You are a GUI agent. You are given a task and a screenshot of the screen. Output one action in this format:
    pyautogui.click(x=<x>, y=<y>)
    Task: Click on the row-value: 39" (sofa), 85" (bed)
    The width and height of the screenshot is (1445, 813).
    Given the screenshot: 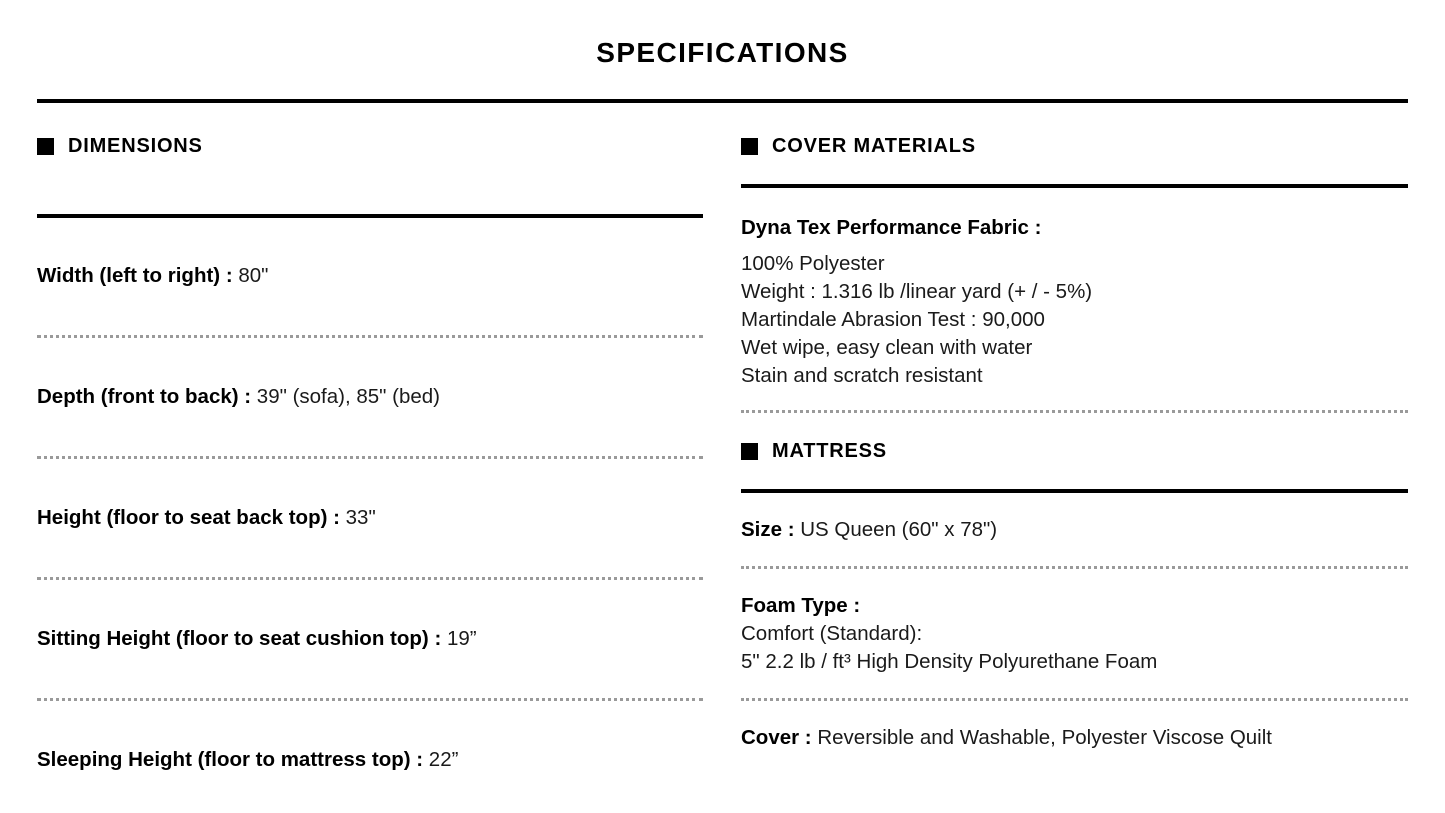 What is the action you would take?
    pyautogui.click(x=348, y=396)
    